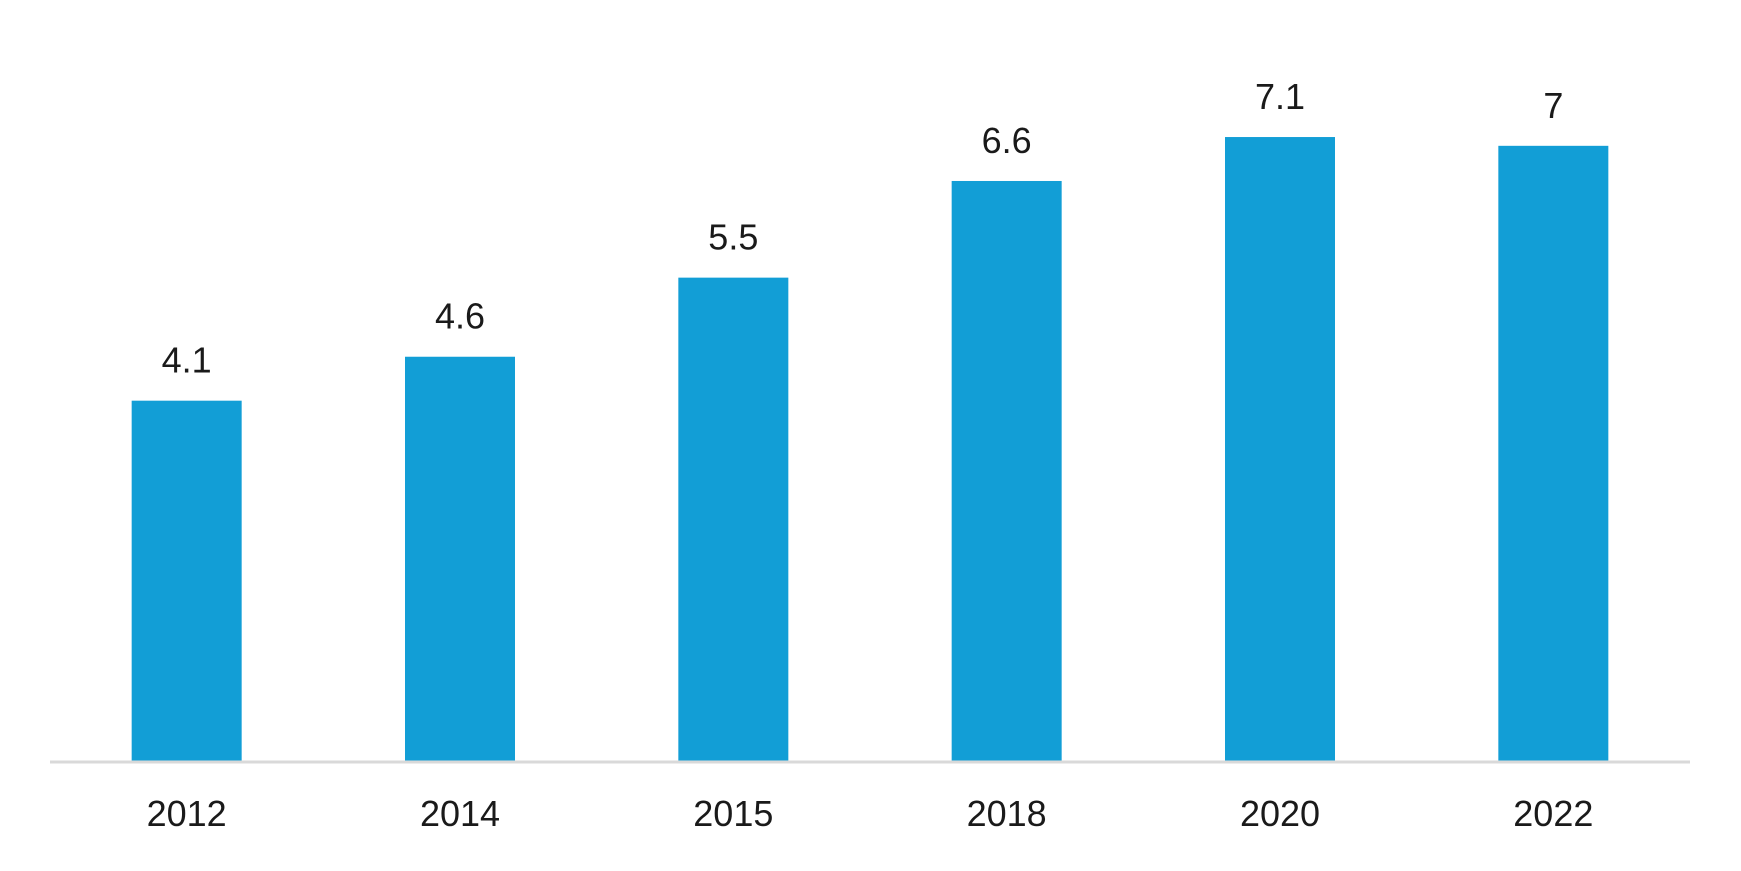 Image resolution: width=1741 pixels, height=871 pixels. What do you see at coordinates (1553, 453) in the screenshot?
I see `bar-2022` at bounding box center [1553, 453].